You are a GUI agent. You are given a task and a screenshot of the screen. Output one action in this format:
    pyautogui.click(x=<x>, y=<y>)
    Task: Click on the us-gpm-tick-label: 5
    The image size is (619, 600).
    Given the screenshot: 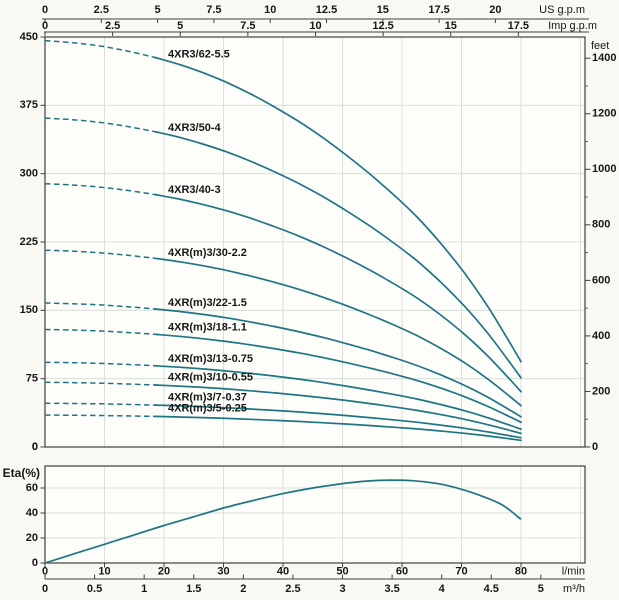 What is the action you would take?
    pyautogui.click(x=158, y=10)
    